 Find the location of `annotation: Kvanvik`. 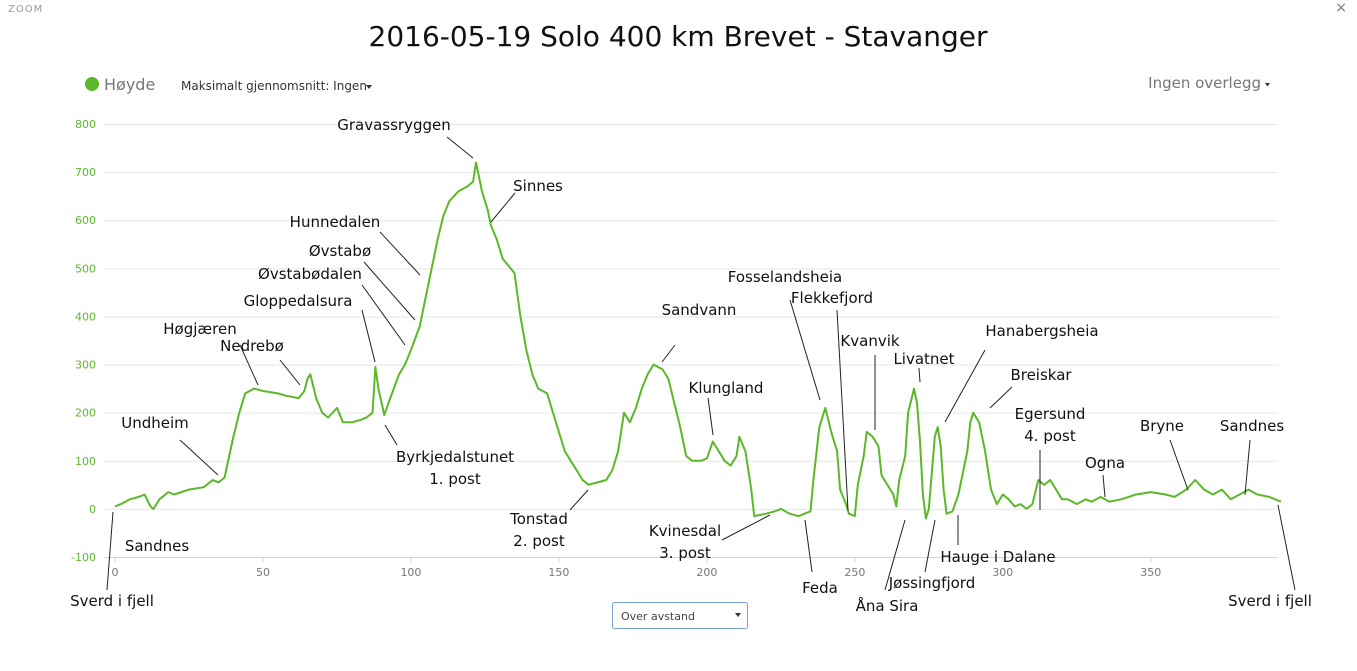

annotation: Kvanvik is located at coordinates (869, 341).